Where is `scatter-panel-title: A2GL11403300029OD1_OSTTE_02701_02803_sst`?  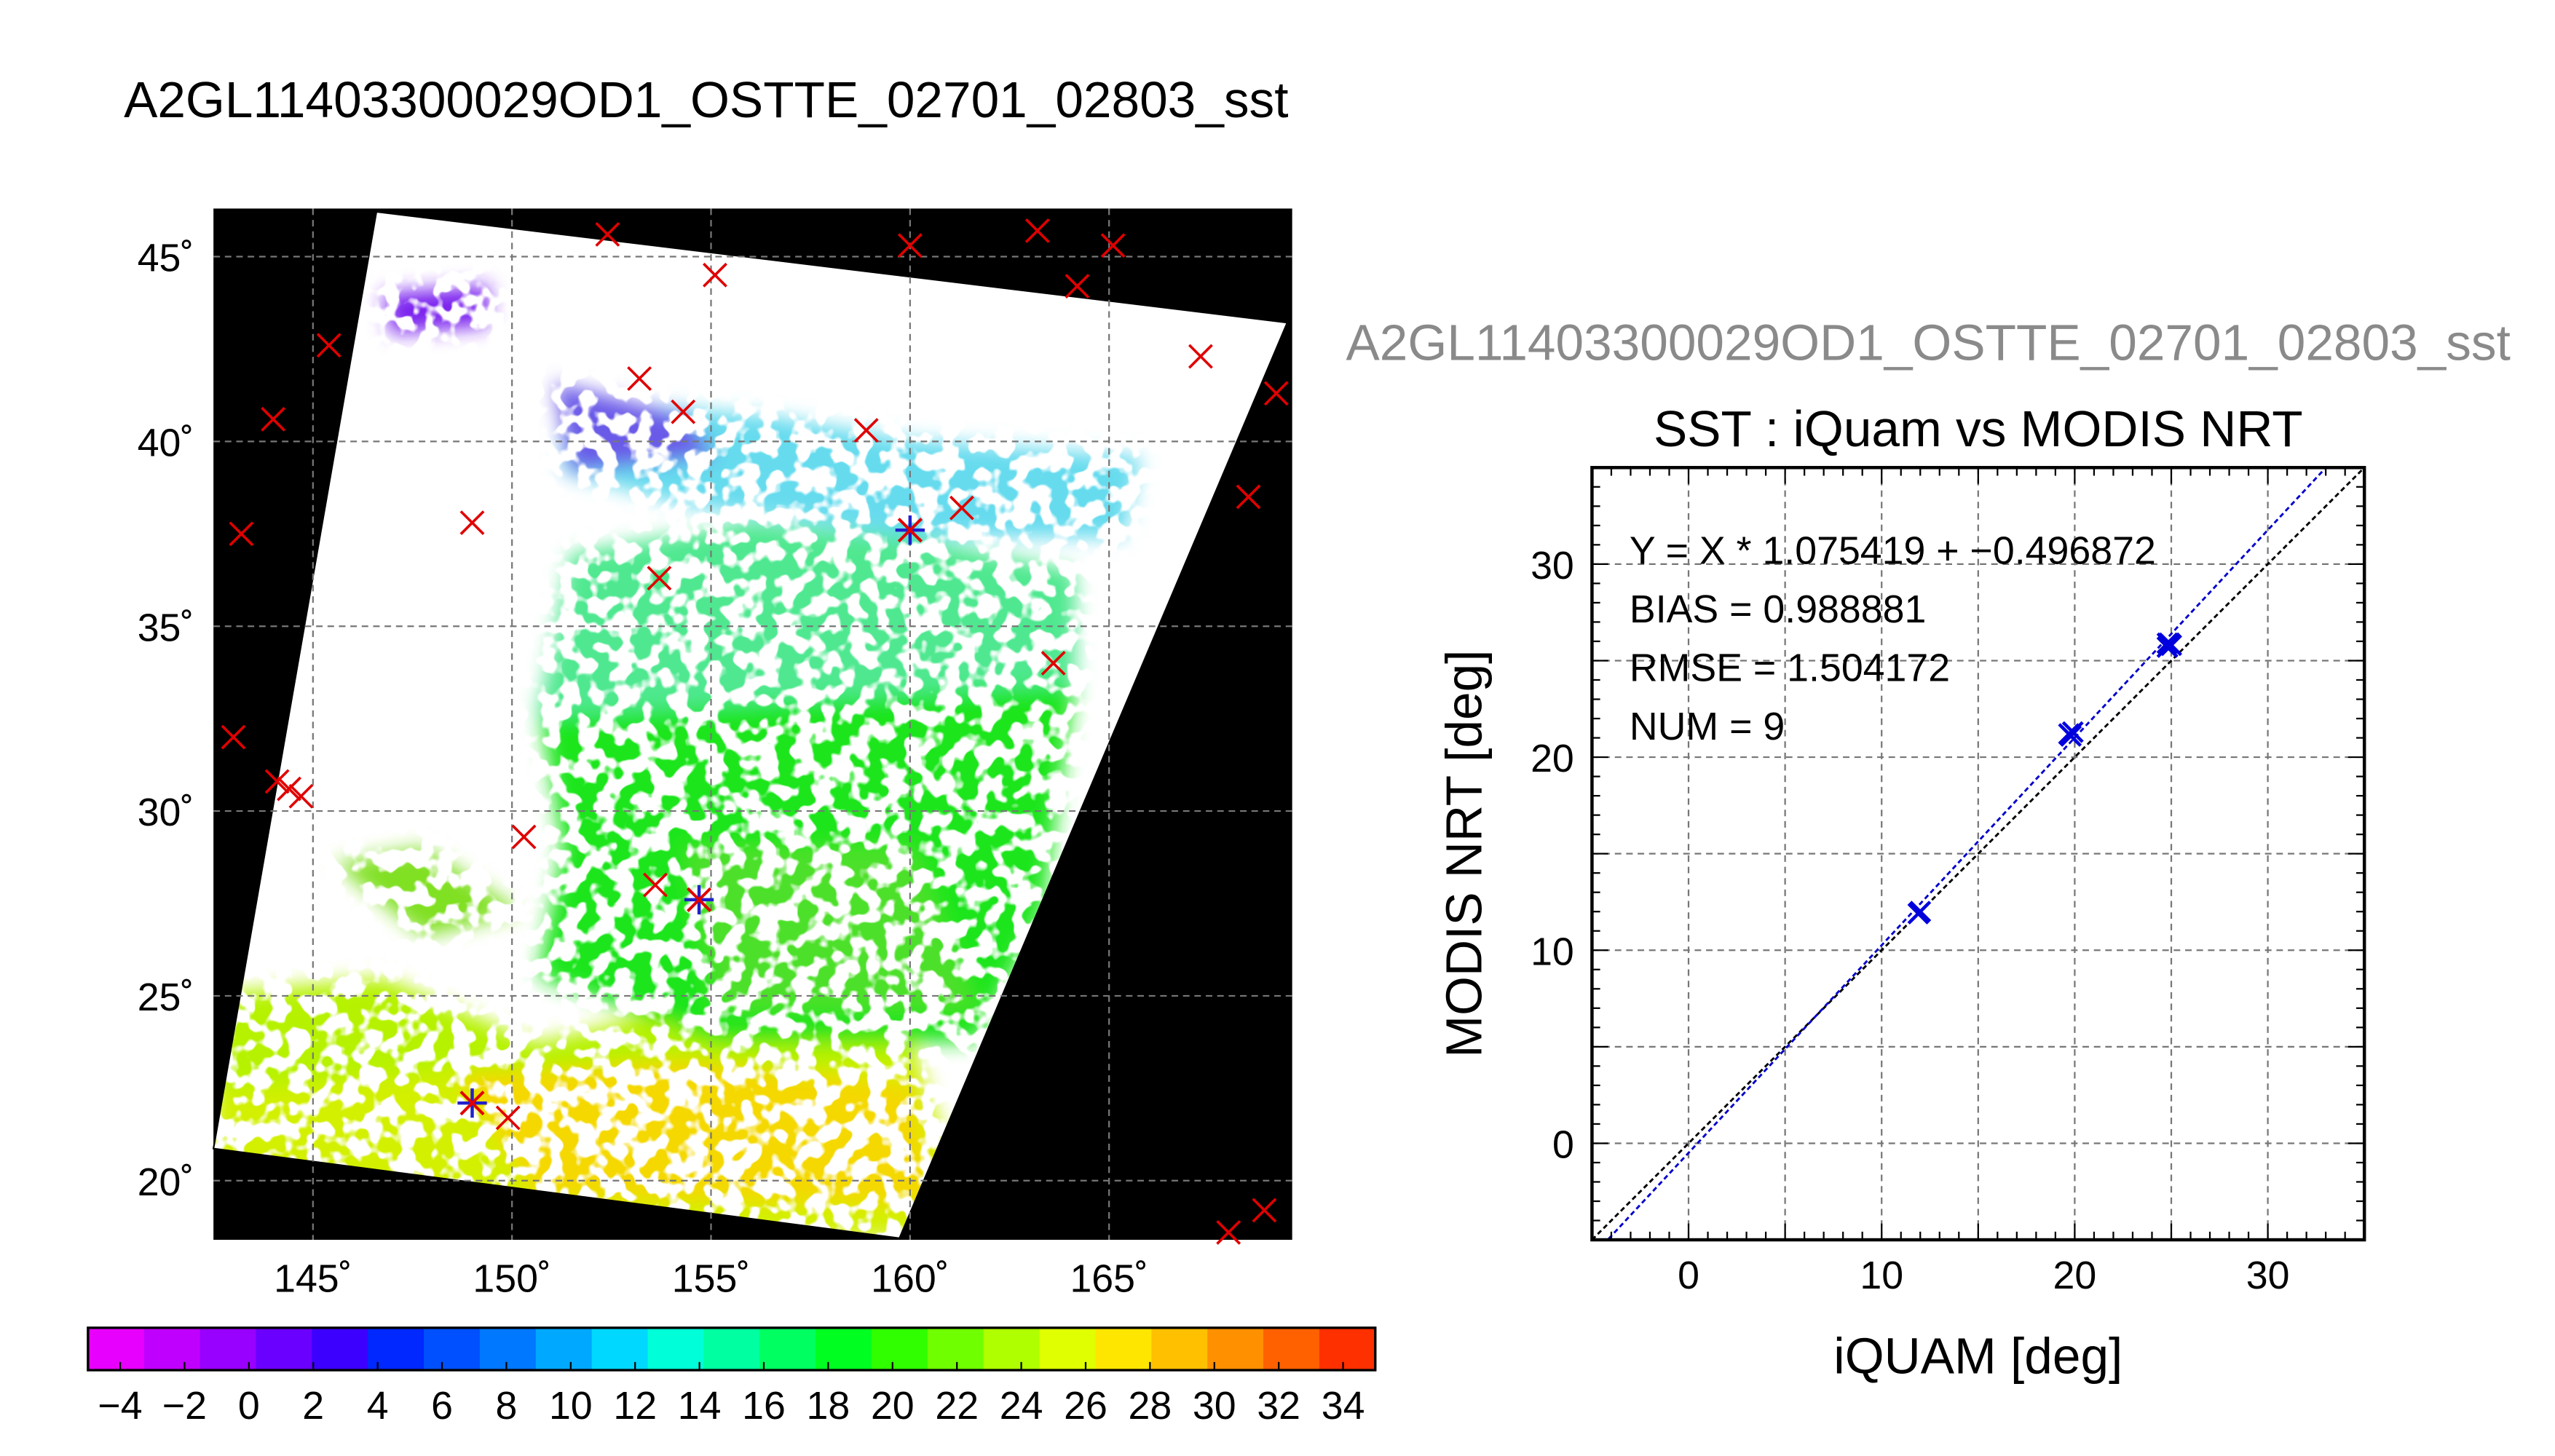 scatter-panel-title: A2GL11403300029OD1_OSTTE_02701_02803_sst is located at coordinates (1928, 343).